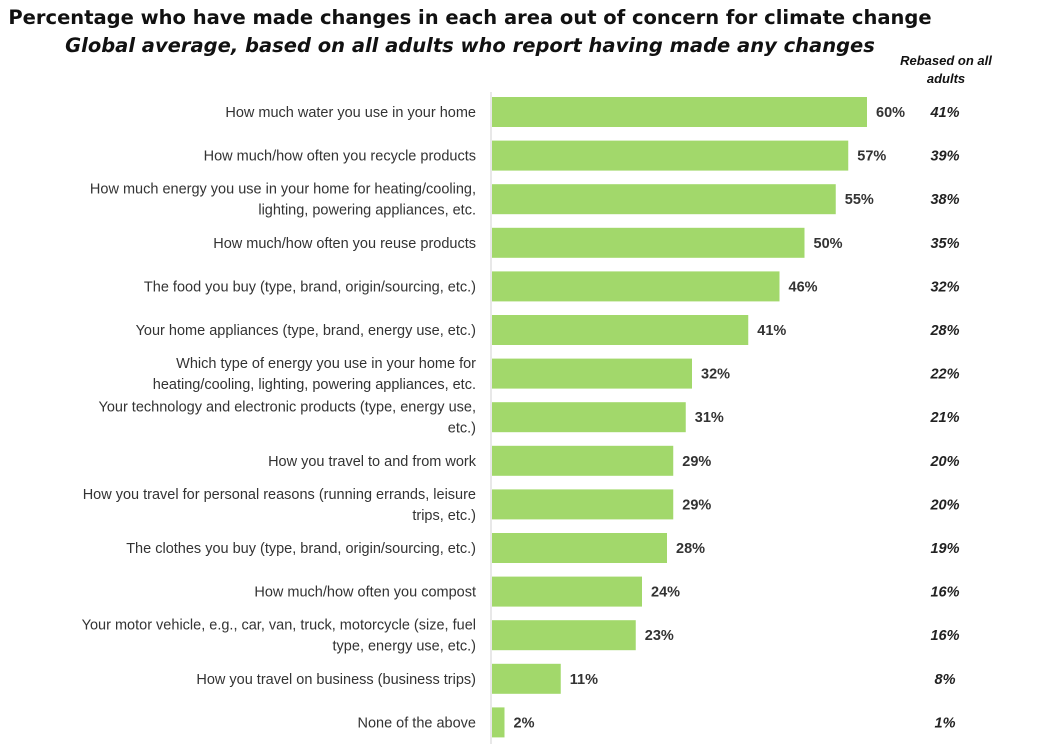 This screenshot has width=1052, height=744. I want to click on value-label: 32%, so click(715, 375).